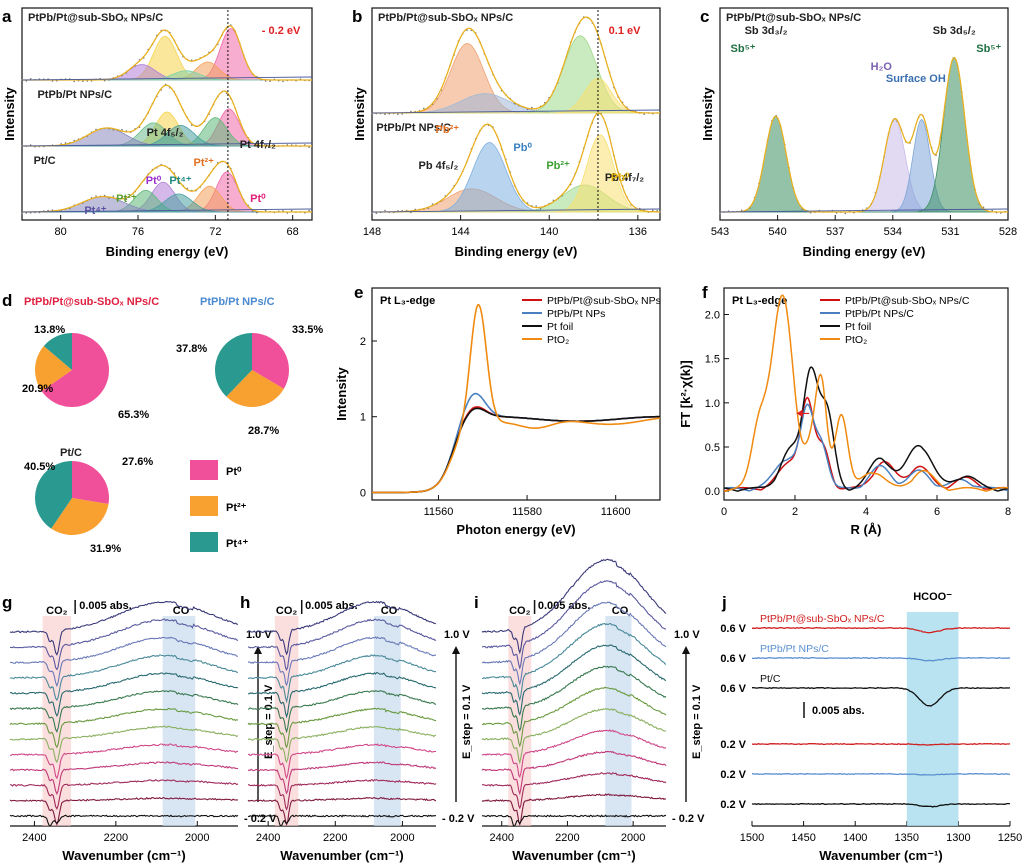 This screenshot has width=1024, height=868. Describe the element at coordinates (685, 393) in the screenshot. I see `panel-f-ylabel: FT [k²·χ(k)]` at that location.